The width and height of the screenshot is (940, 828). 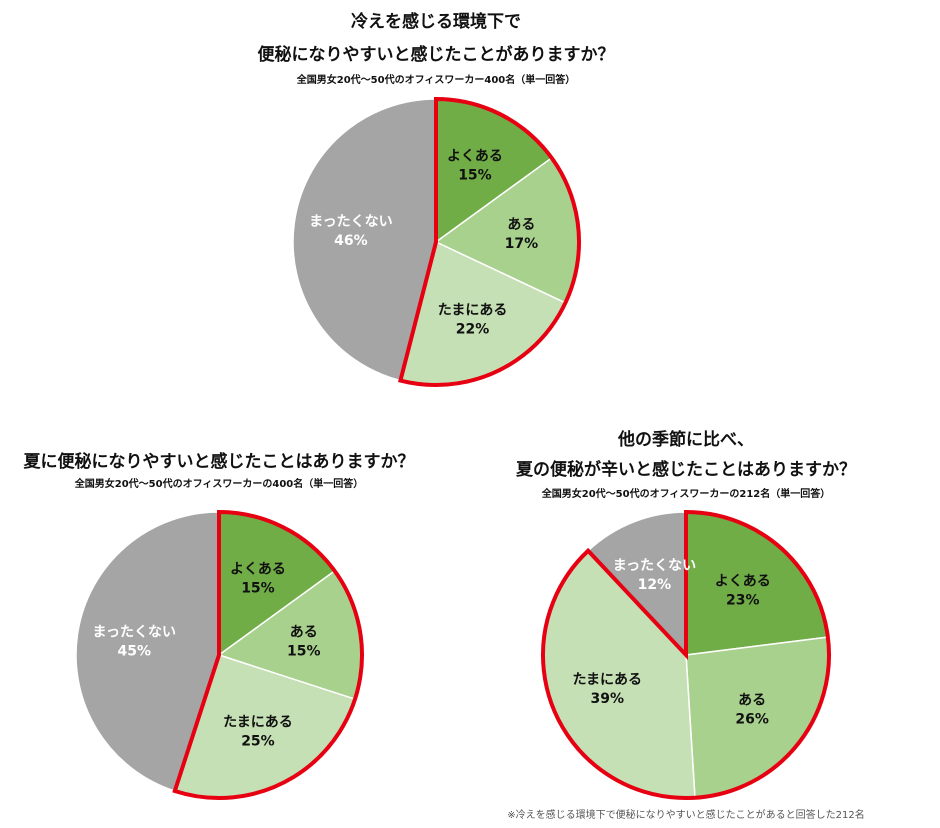 What do you see at coordinates (134, 652) in the screenshot?
I see `slice-value-label: 45%` at bounding box center [134, 652].